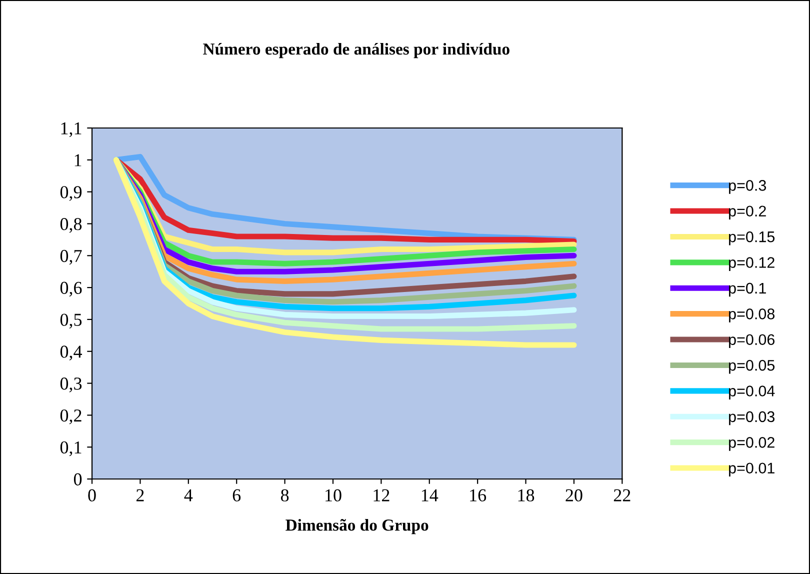 The image size is (810, 574). What do you see at coordinates (71, 416) in the screenshot?
I see `y-tick-label: 0,2` at bounding box center [71, 416].